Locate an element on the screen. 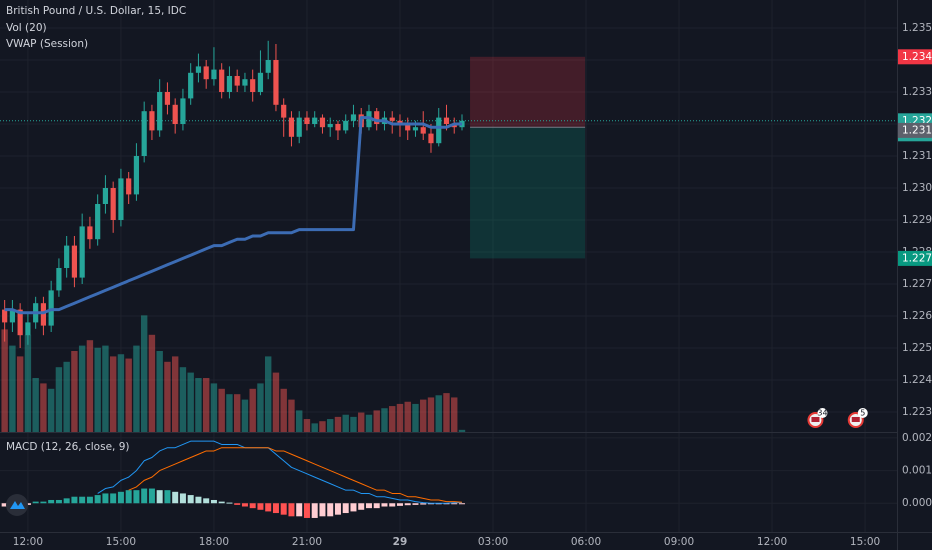 Image resolution: width=932 pixels, height=550 pixels. event-marker: 34 is located at coordinates (817, 418).